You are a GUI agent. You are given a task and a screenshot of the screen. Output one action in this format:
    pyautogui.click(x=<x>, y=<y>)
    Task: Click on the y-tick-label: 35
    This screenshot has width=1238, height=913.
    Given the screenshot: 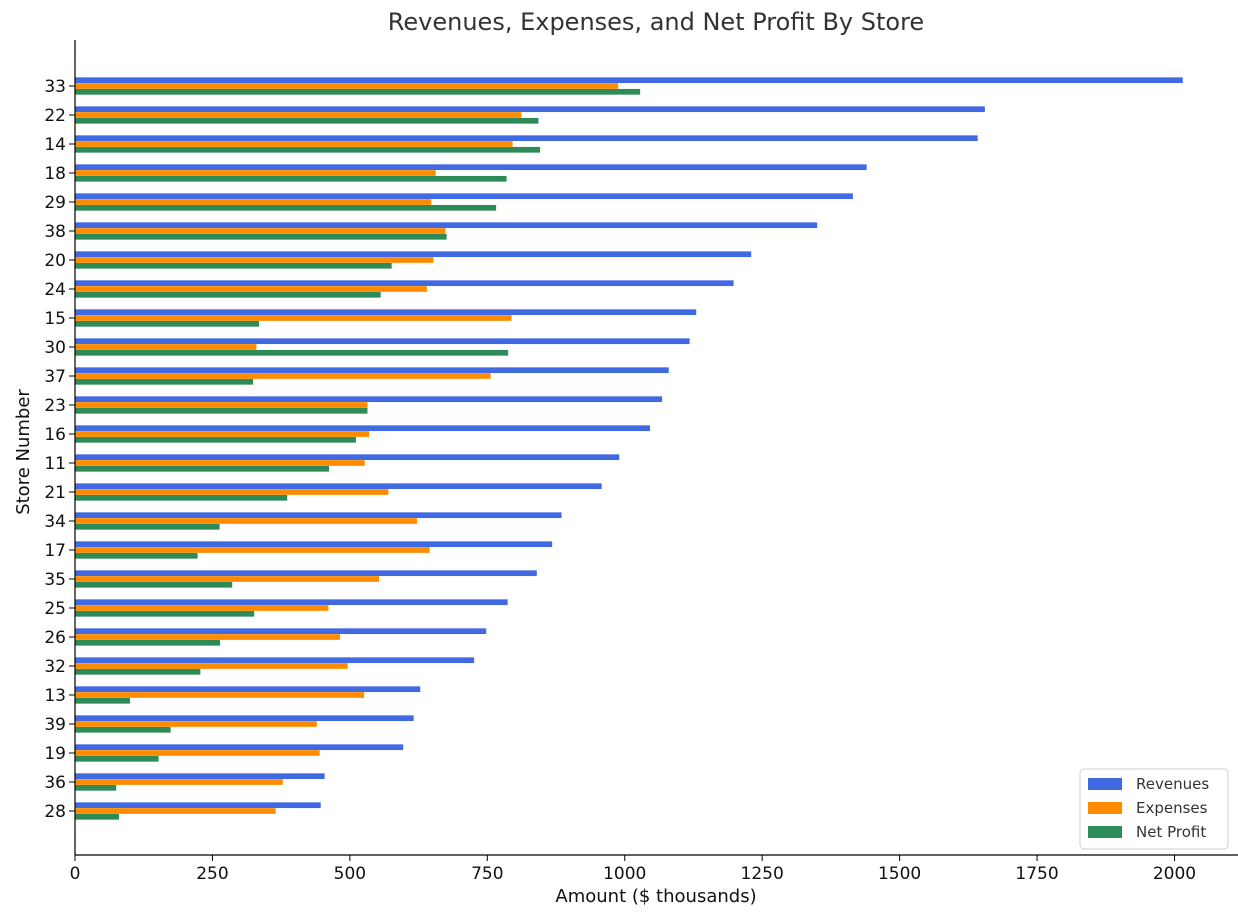 What is the action you would take?
    pyautogui.click(x=55, y=580)
    